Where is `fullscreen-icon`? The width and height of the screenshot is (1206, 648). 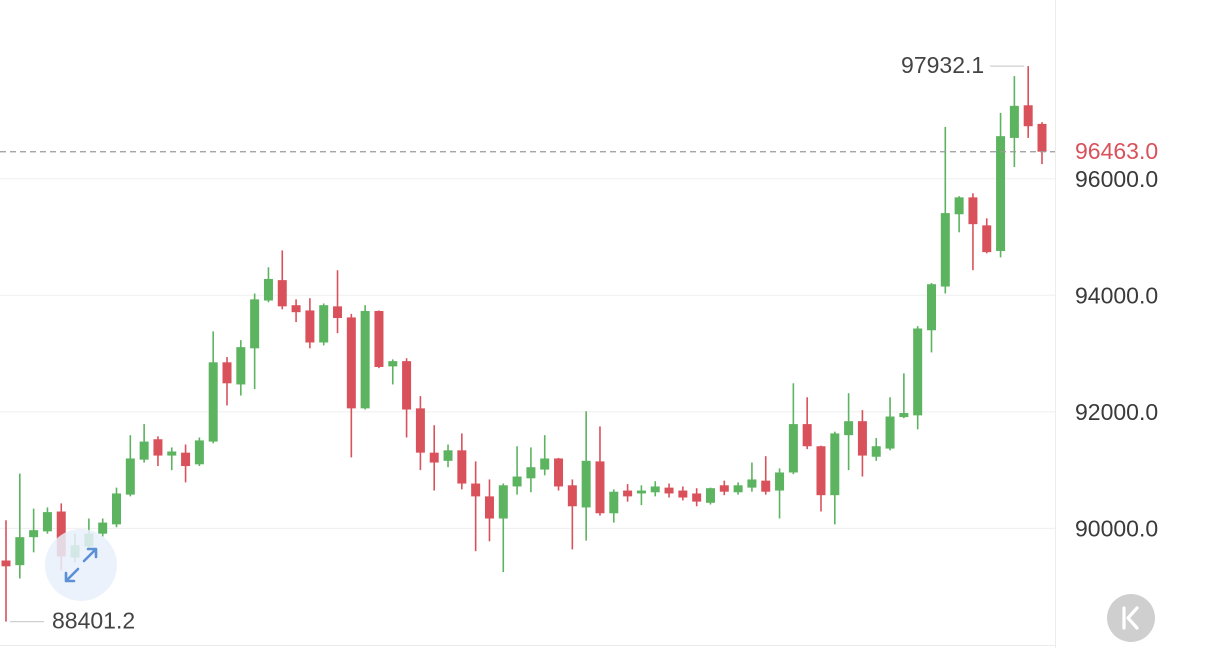 fullscreen-icon is located at coordinates (81, 565).